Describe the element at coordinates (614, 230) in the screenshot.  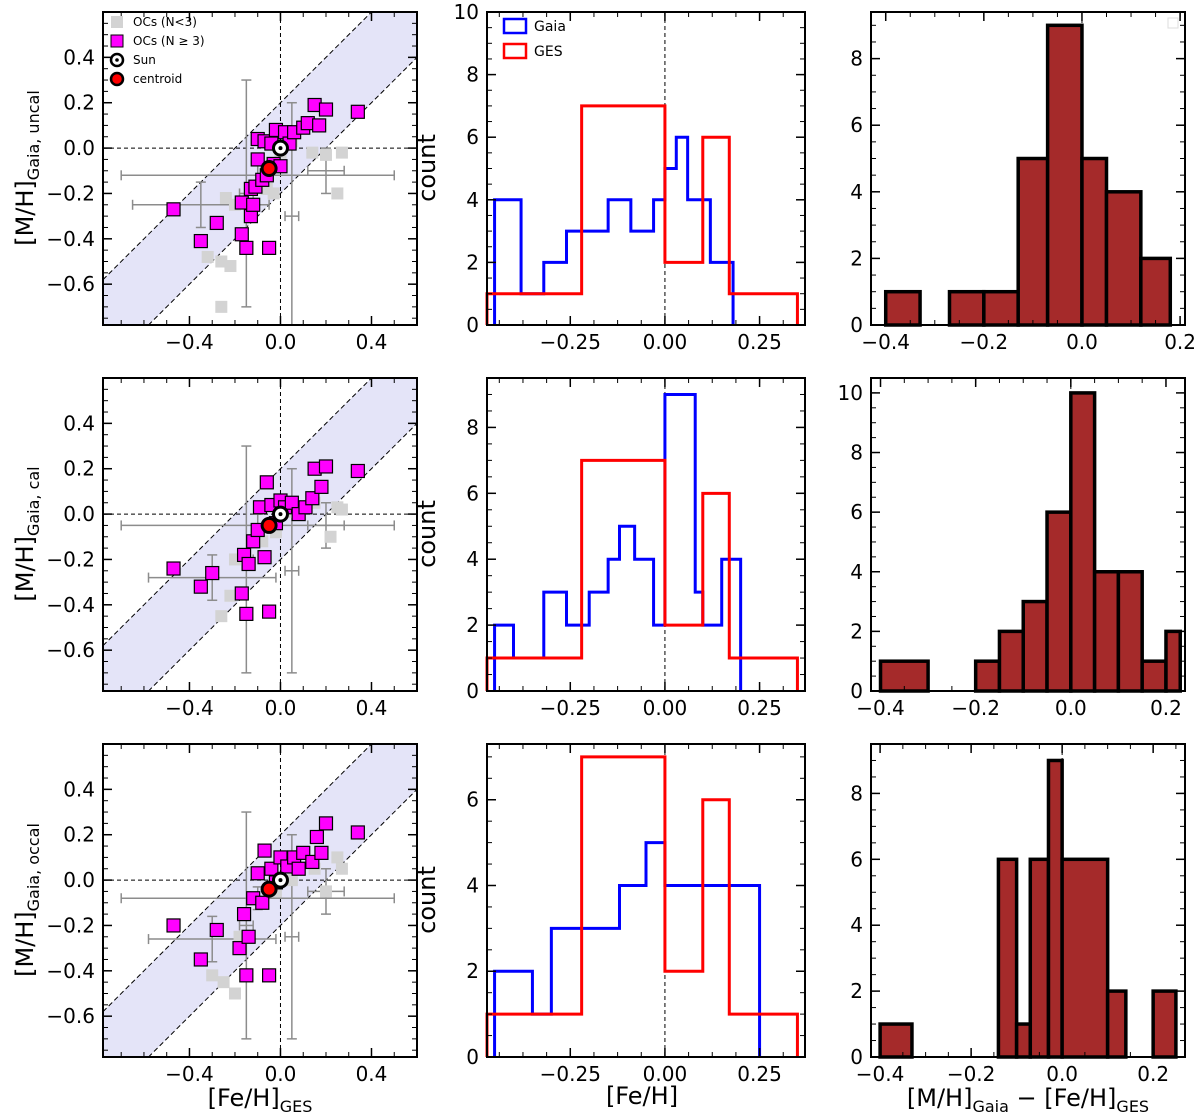
I see `histogram-step-gaia` at that location.